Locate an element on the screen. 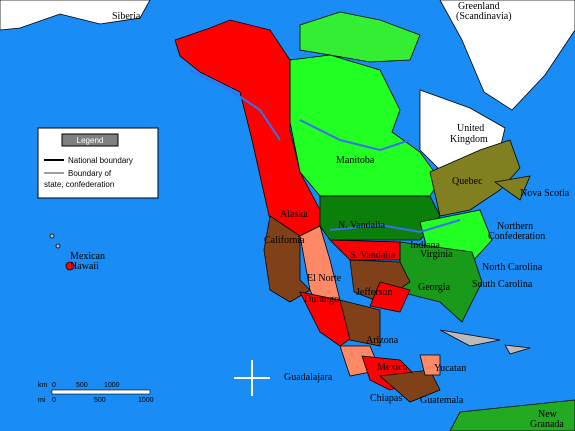 The image size is (575, 431). place-label: Hawaii is located at coordinates (84, 266).